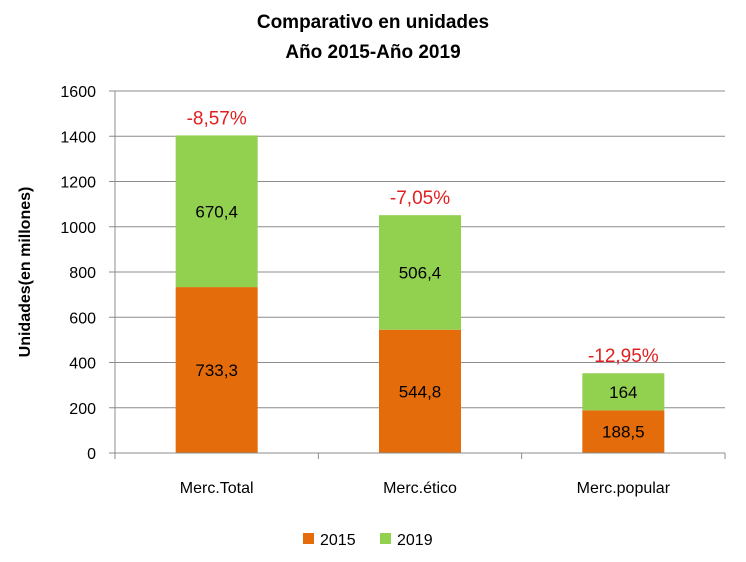 Image resolution: width=746 pixels, height=562 pixels. I want to click on y-tick-label: 0, so click(91, 454).